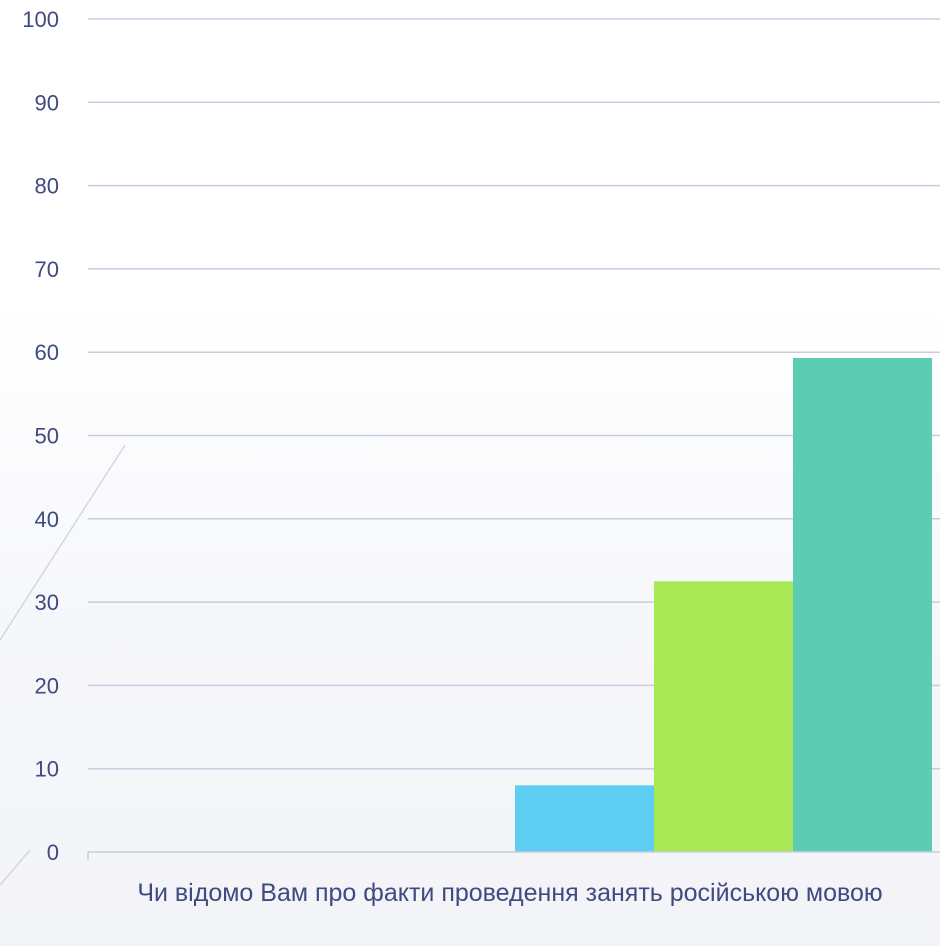 The image size is (940, 946). Describe the element at coordinates (47, 269) in the screenshot. I see `y-tick-label: 70` at that location.